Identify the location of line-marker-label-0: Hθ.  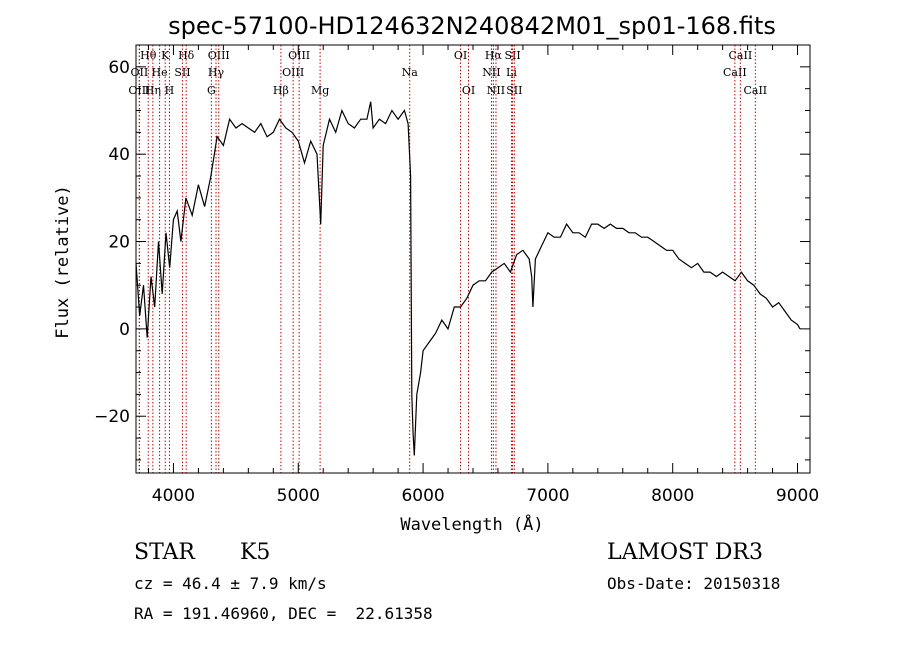
(148, 55).